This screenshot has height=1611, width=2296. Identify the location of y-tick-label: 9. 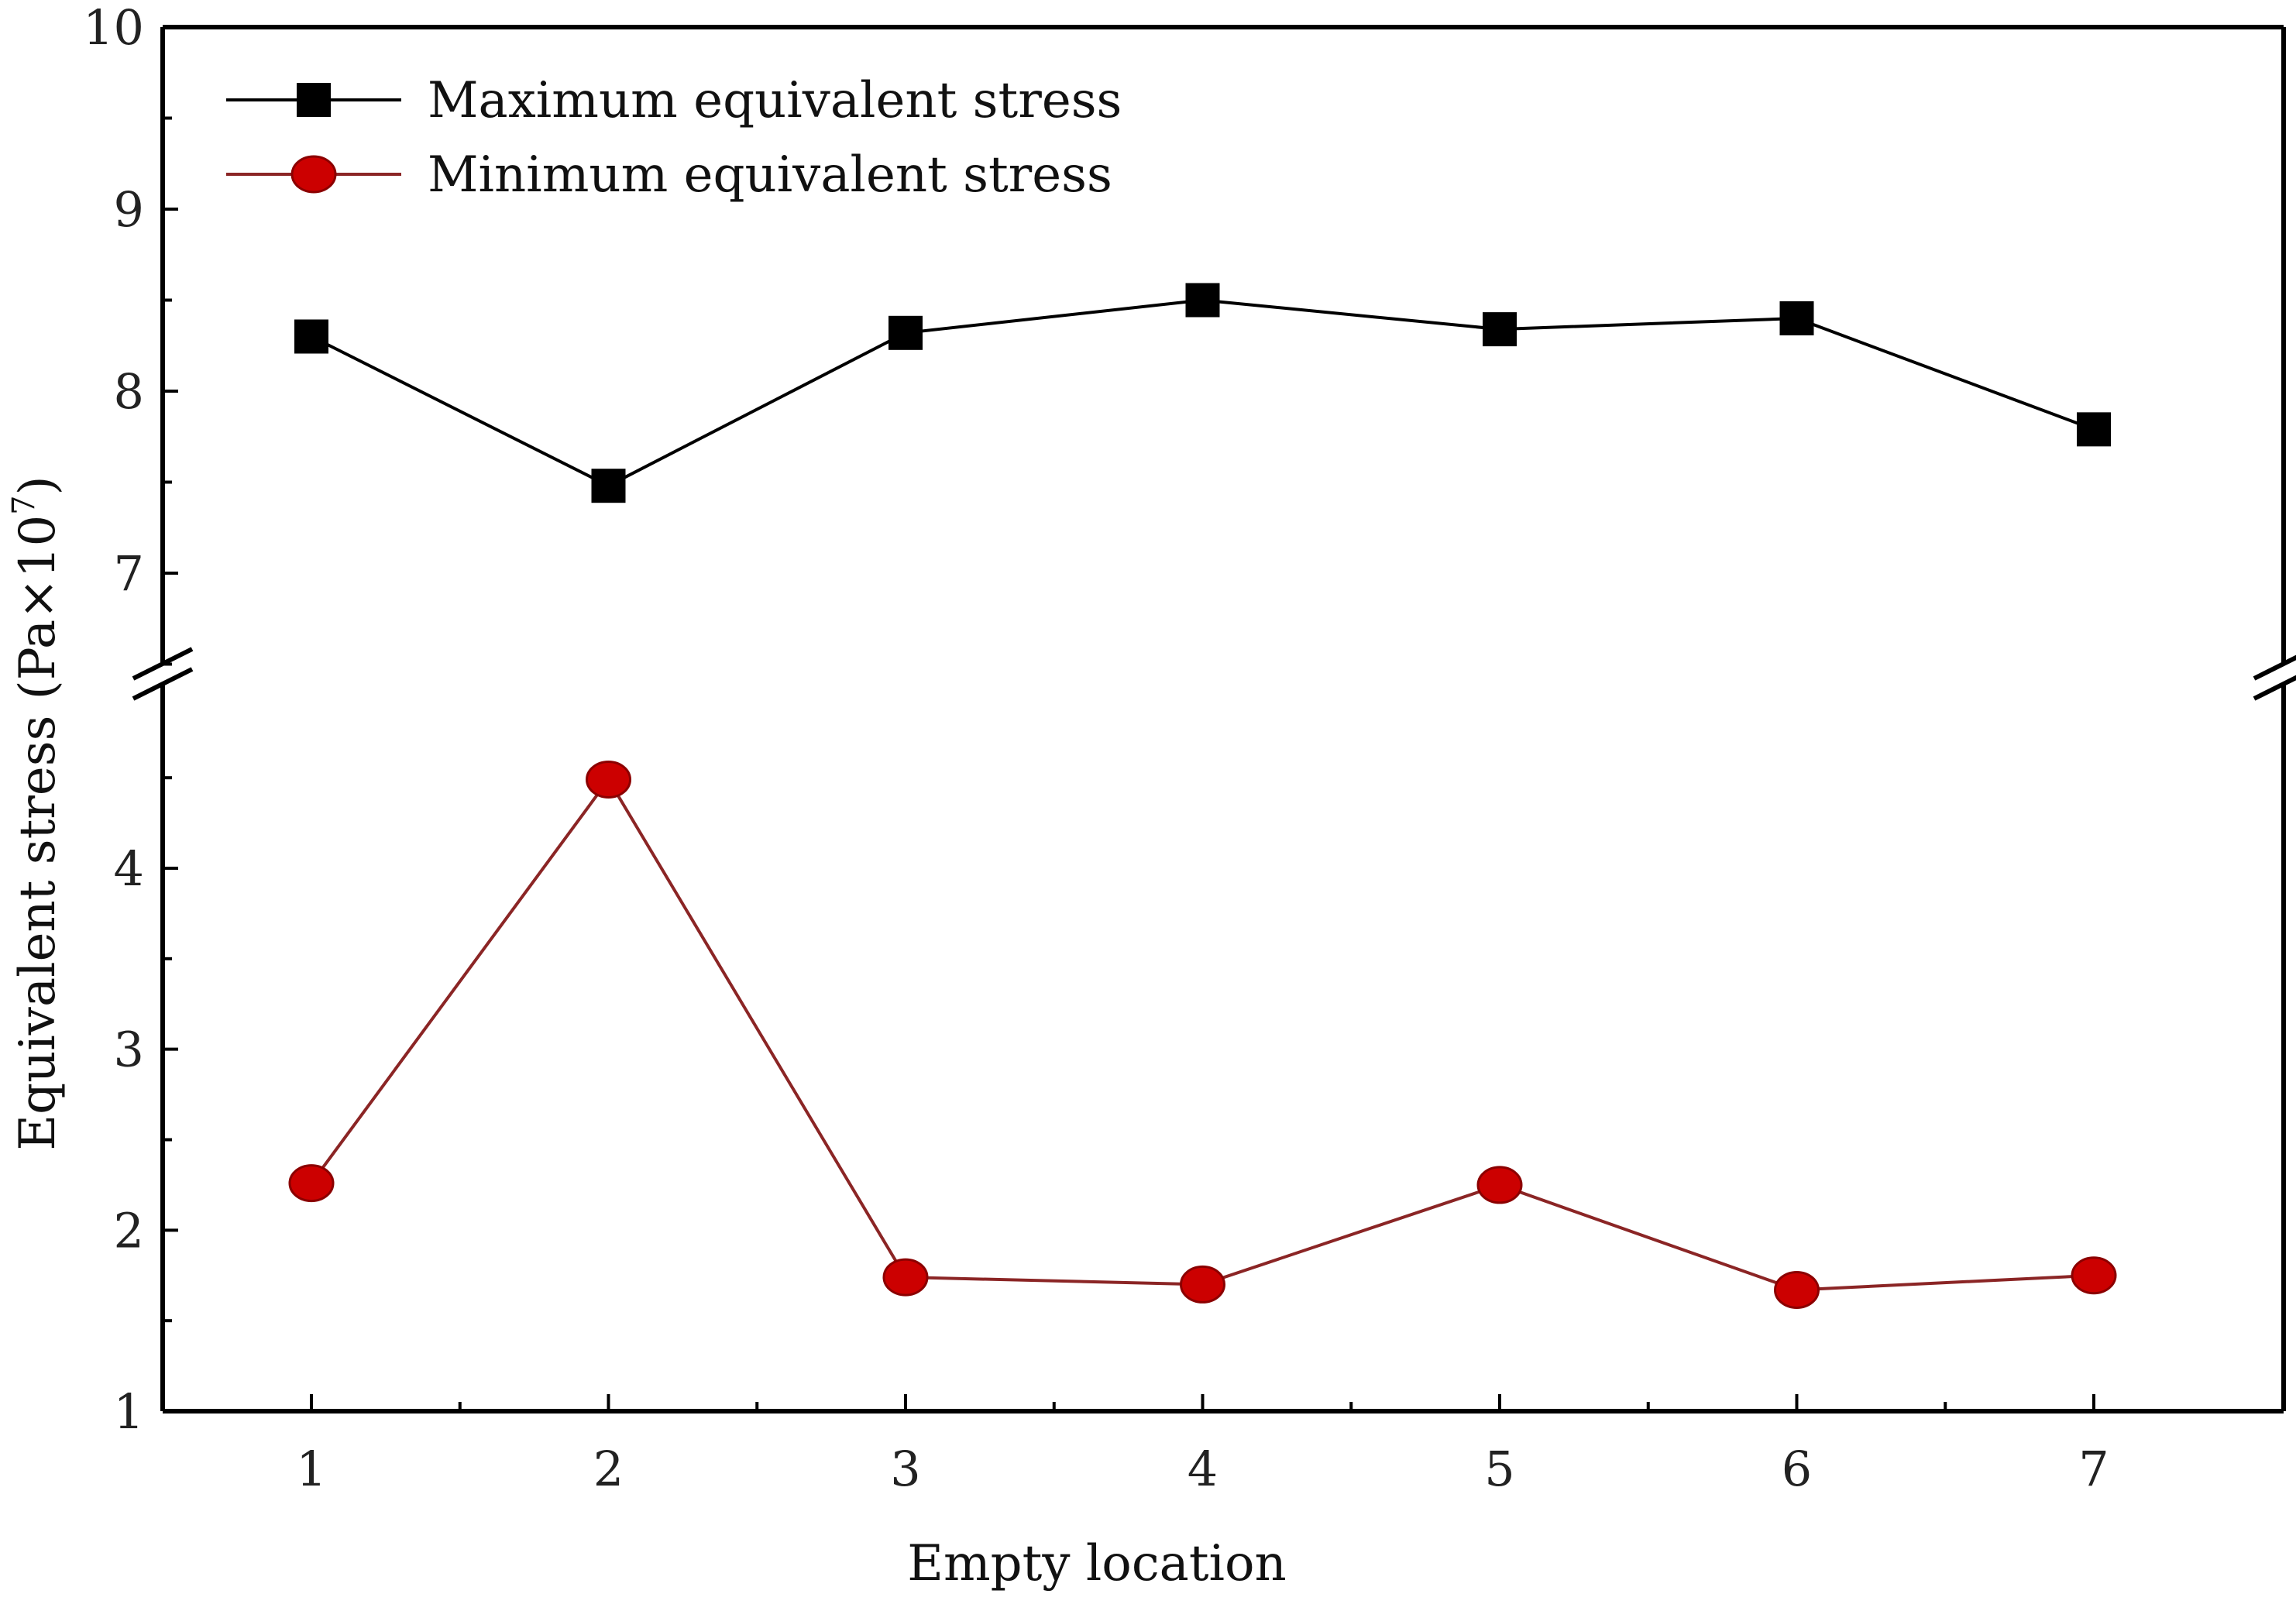
(129, 209).